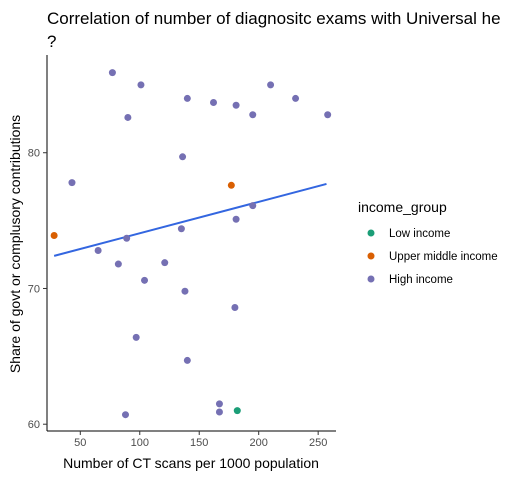 The width and height of the screenshot is (516, 477). Describe the element at coordinates (80, 443) in the screenshot. I see `x-tick-label: 50` at that location.